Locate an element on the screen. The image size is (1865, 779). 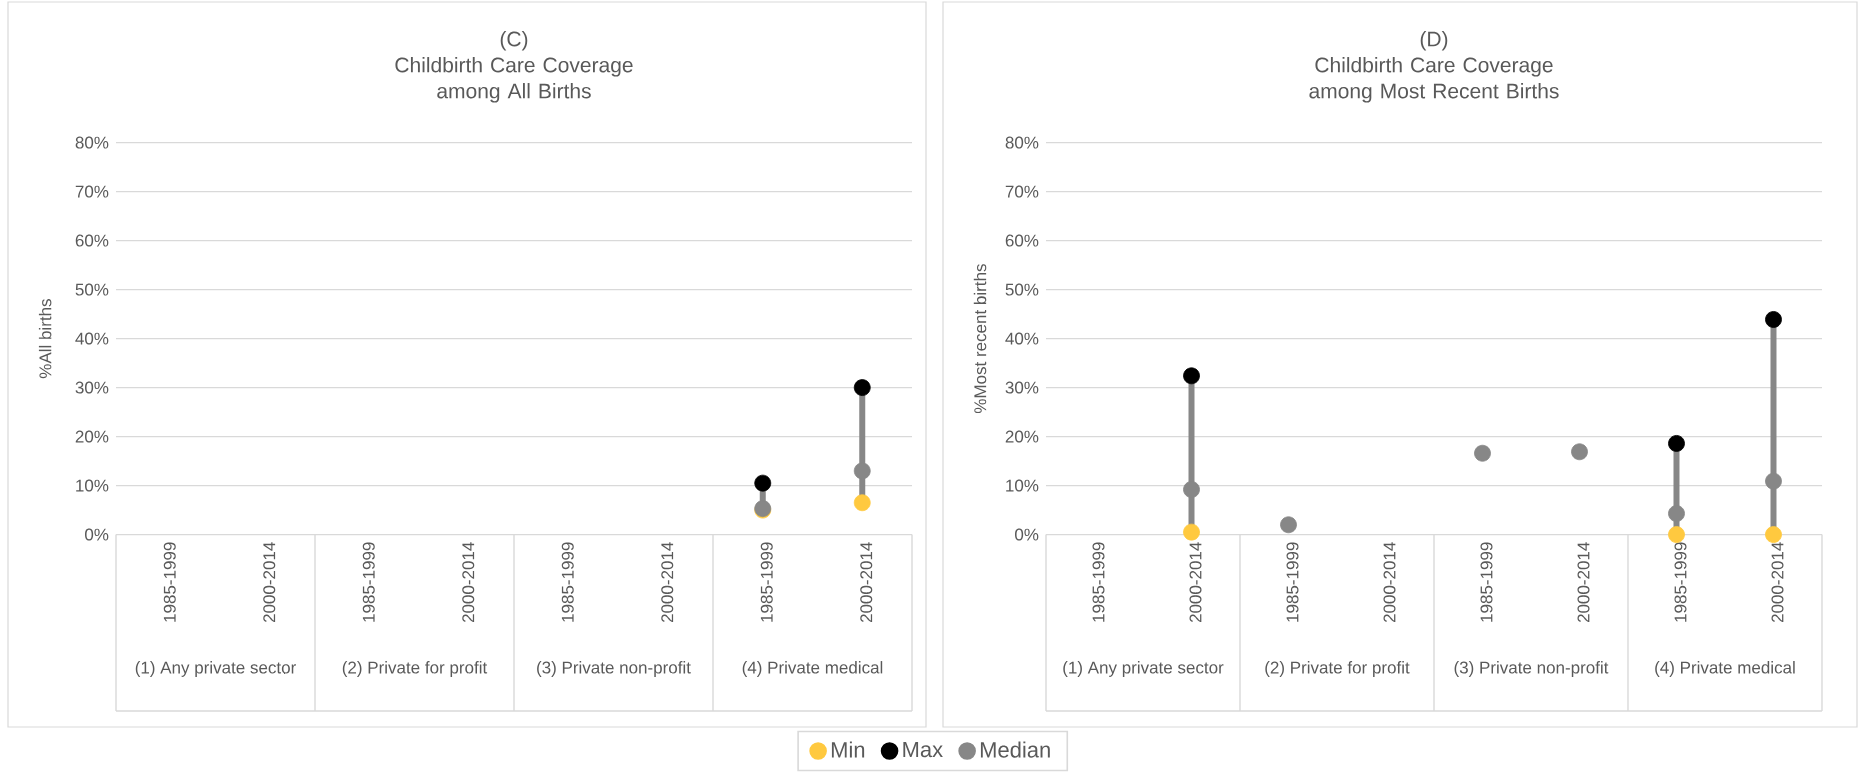
chart-title: (D) is located at coordinates (1434, 41).